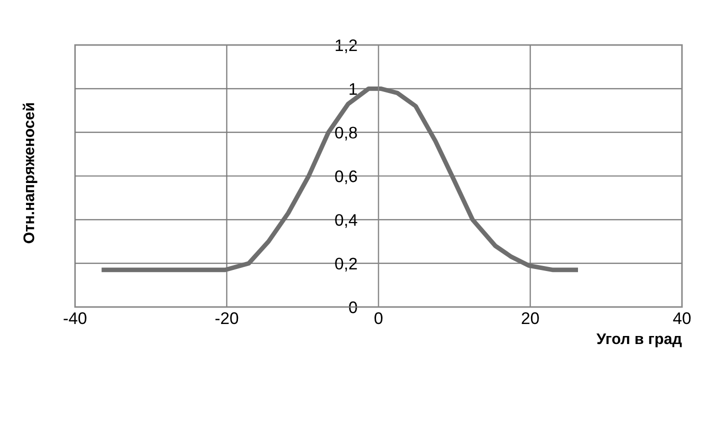 The image size is (721, 426). I want to click on y-tick-label: 0,2, so click(346, 265).